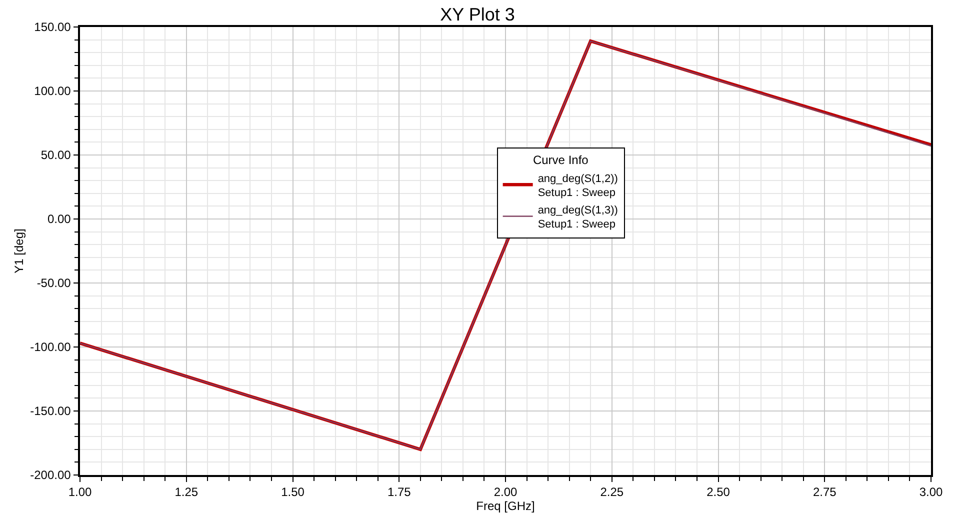 The height and width of the screenshot is (522, 955). What do you see at coordinates (51, 411) in the screenshot?
I see `y-tick-label: -150.00` at bounding box center [51, 411].